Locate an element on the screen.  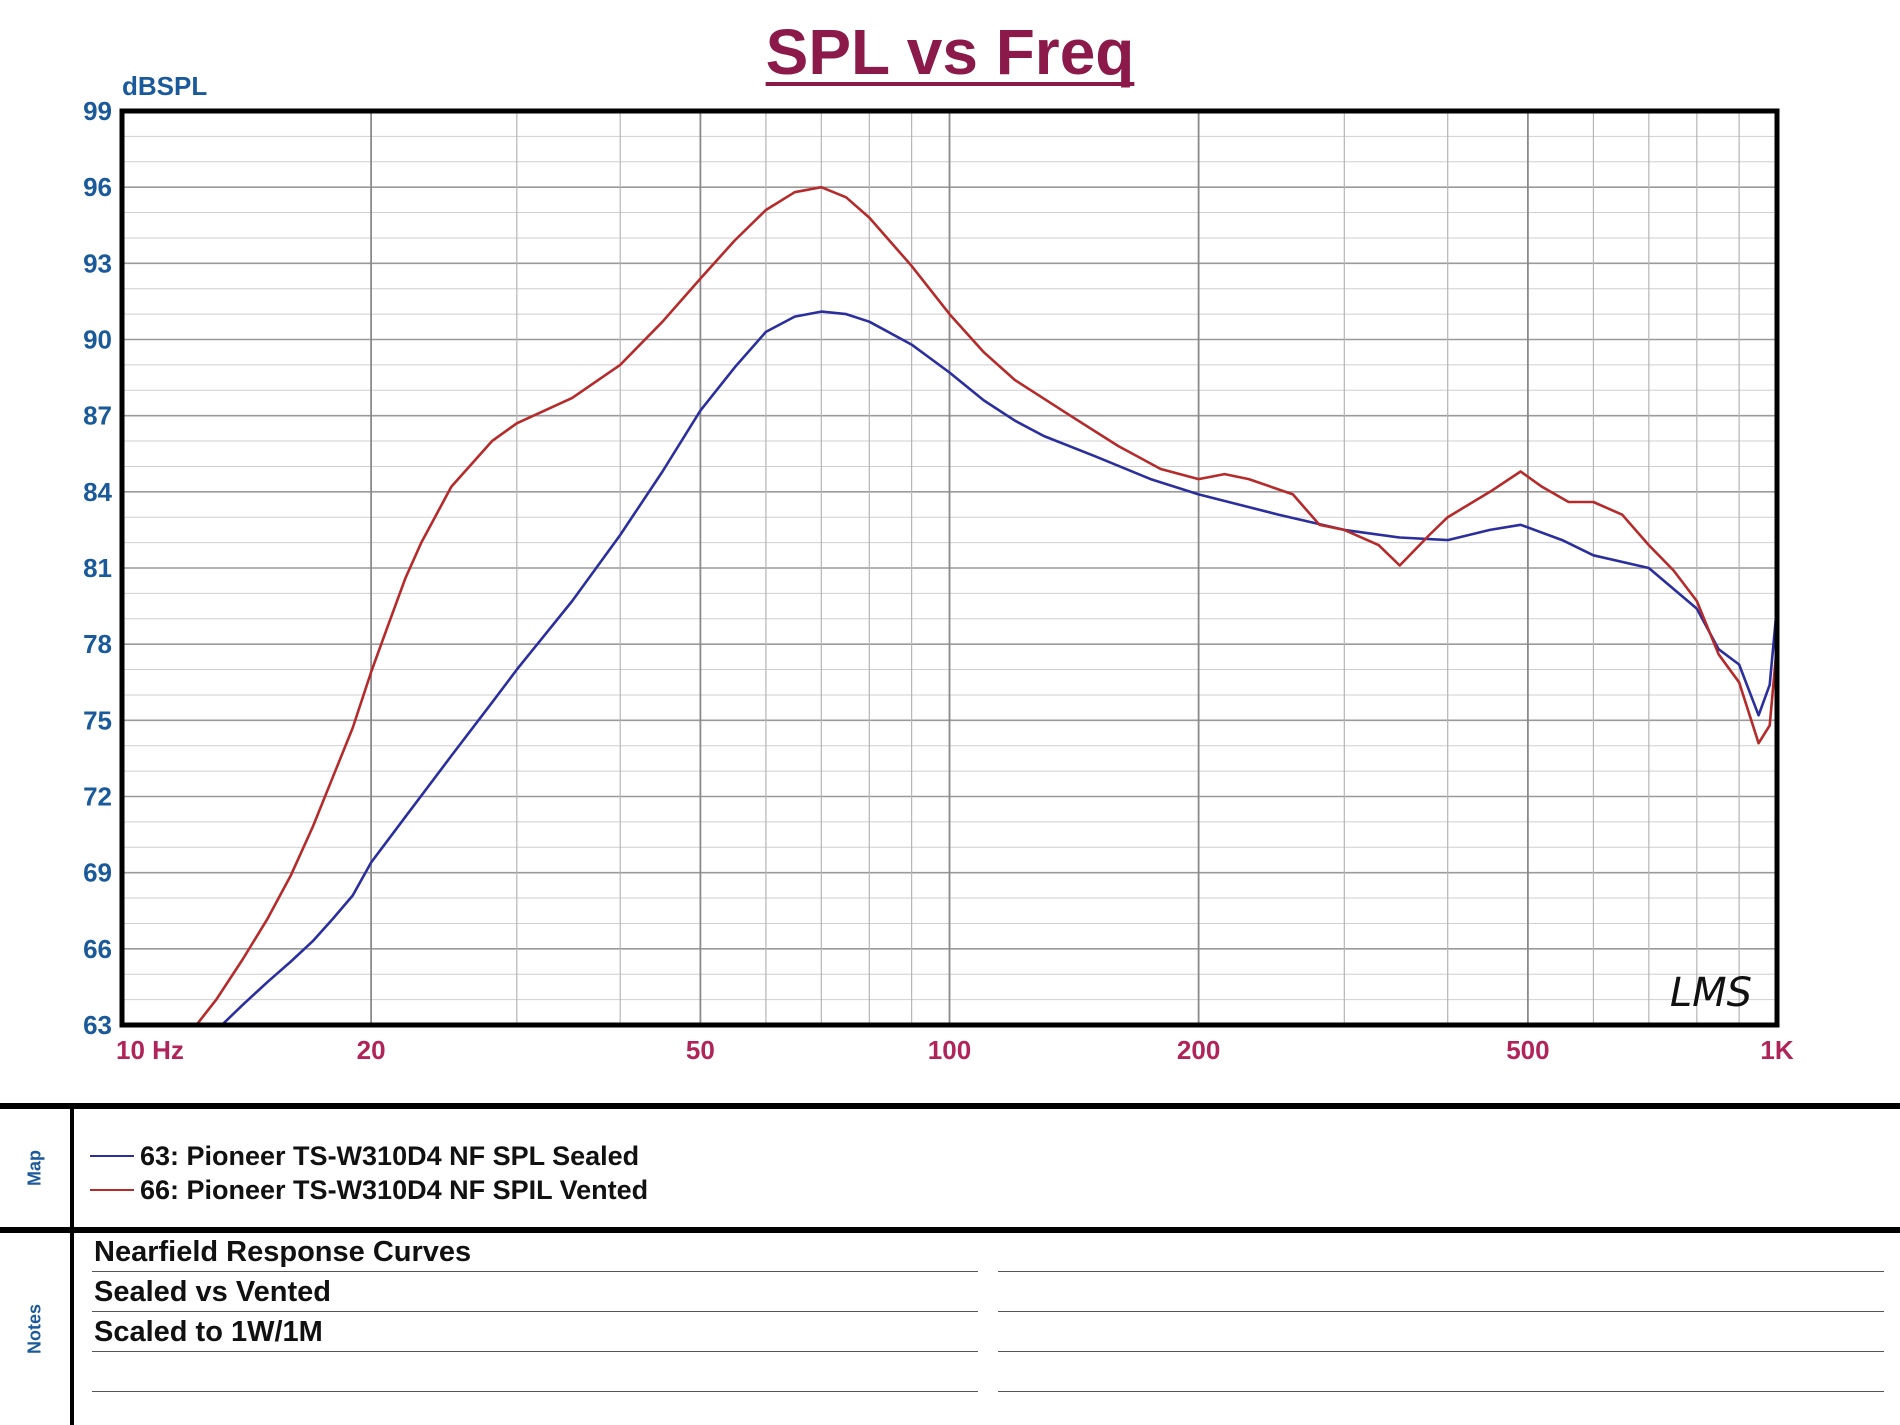
note-line-1: Nearfield Response Curves is located at coordinates (535, 1252).